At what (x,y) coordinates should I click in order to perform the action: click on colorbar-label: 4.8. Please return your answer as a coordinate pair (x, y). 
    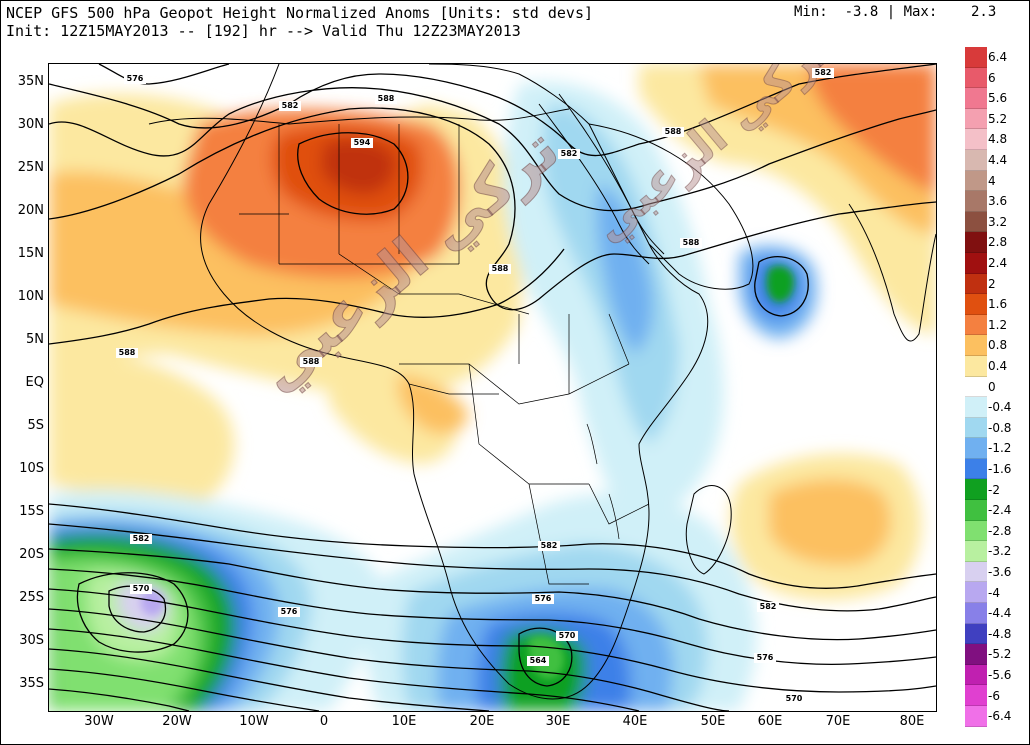
    Looking at the image, I should click on (998, 139).